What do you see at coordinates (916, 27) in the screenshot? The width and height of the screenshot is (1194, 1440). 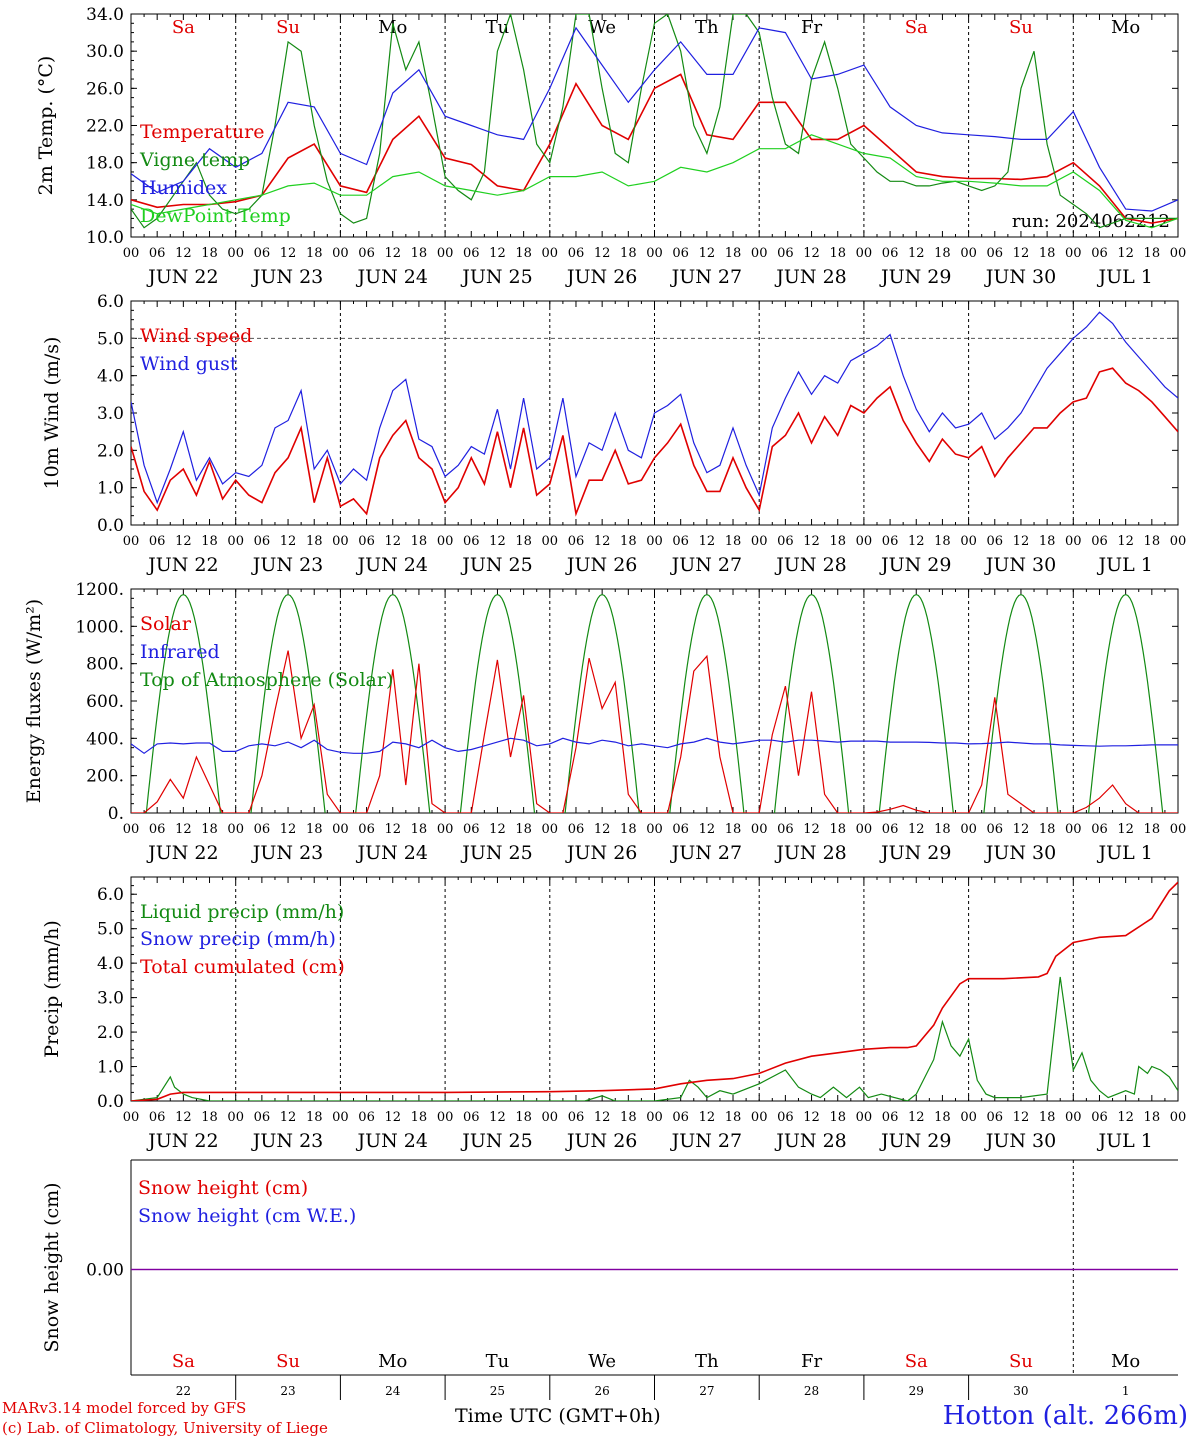 I see `weekday-label: Sa` at bounding box center [916, 27].